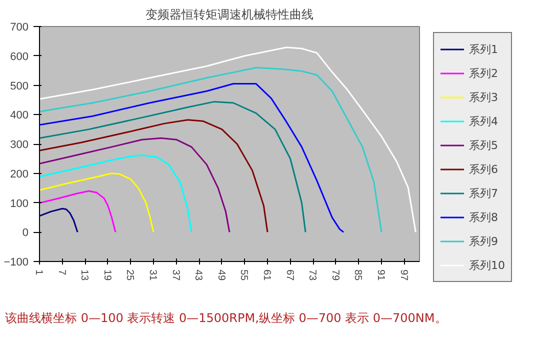  What do you see at coordinates (483, 193) in the screenshot?
I see `legend-label: 系列7` at bounding box center [483, 193].